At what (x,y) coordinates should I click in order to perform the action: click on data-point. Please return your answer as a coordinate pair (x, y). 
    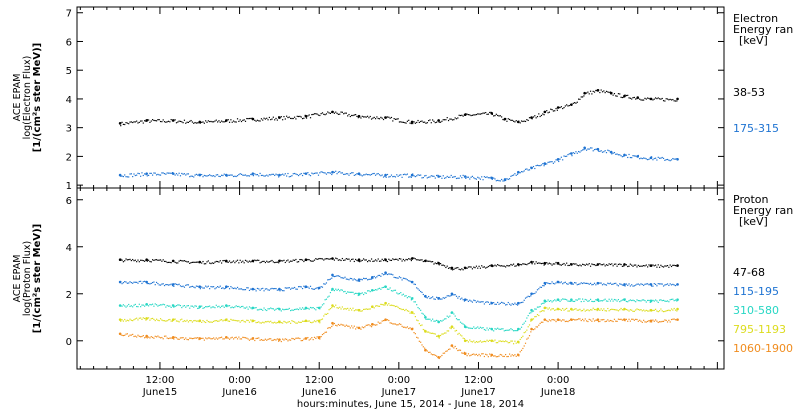
    Looking at the image, I should click on (531, 310).